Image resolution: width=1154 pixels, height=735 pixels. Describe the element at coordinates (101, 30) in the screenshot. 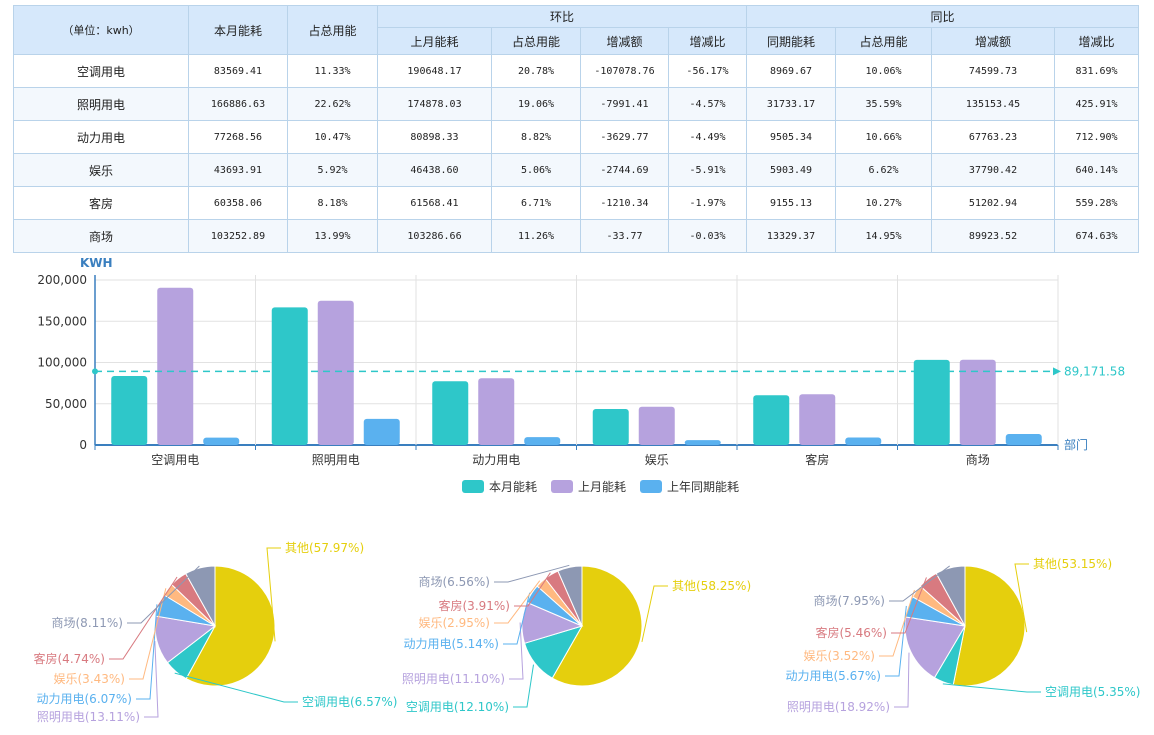

I see `unit-header: （单位：kwh）` at that location.